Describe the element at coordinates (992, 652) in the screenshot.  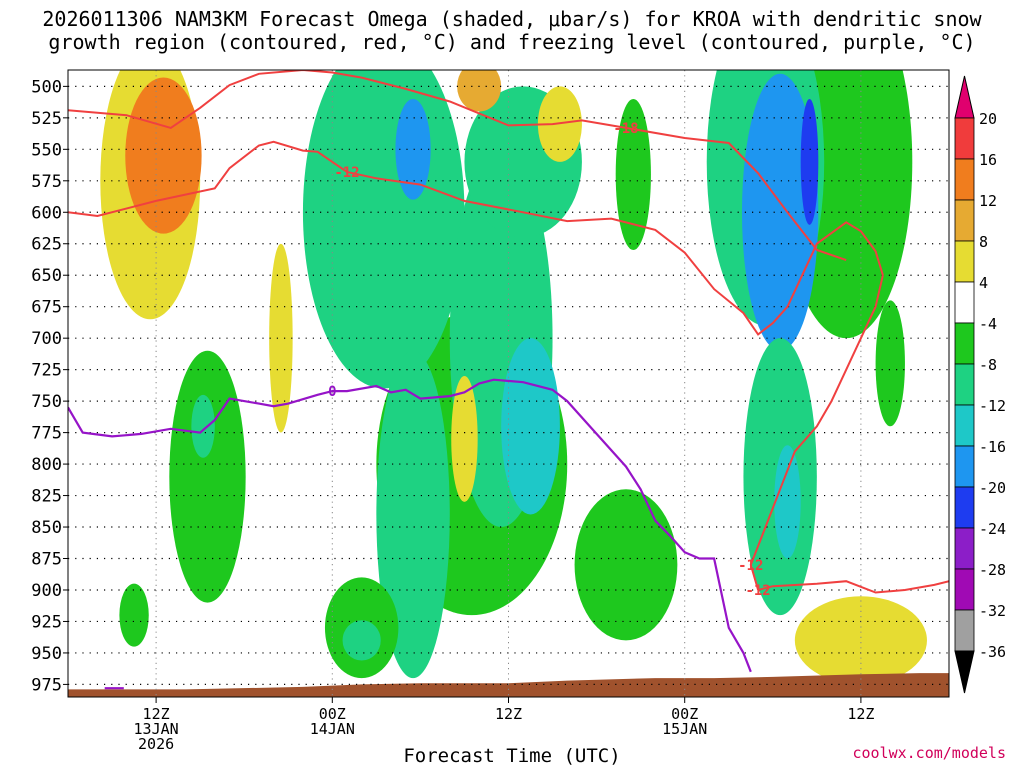
I see `colorbar-label: -36` at that location.